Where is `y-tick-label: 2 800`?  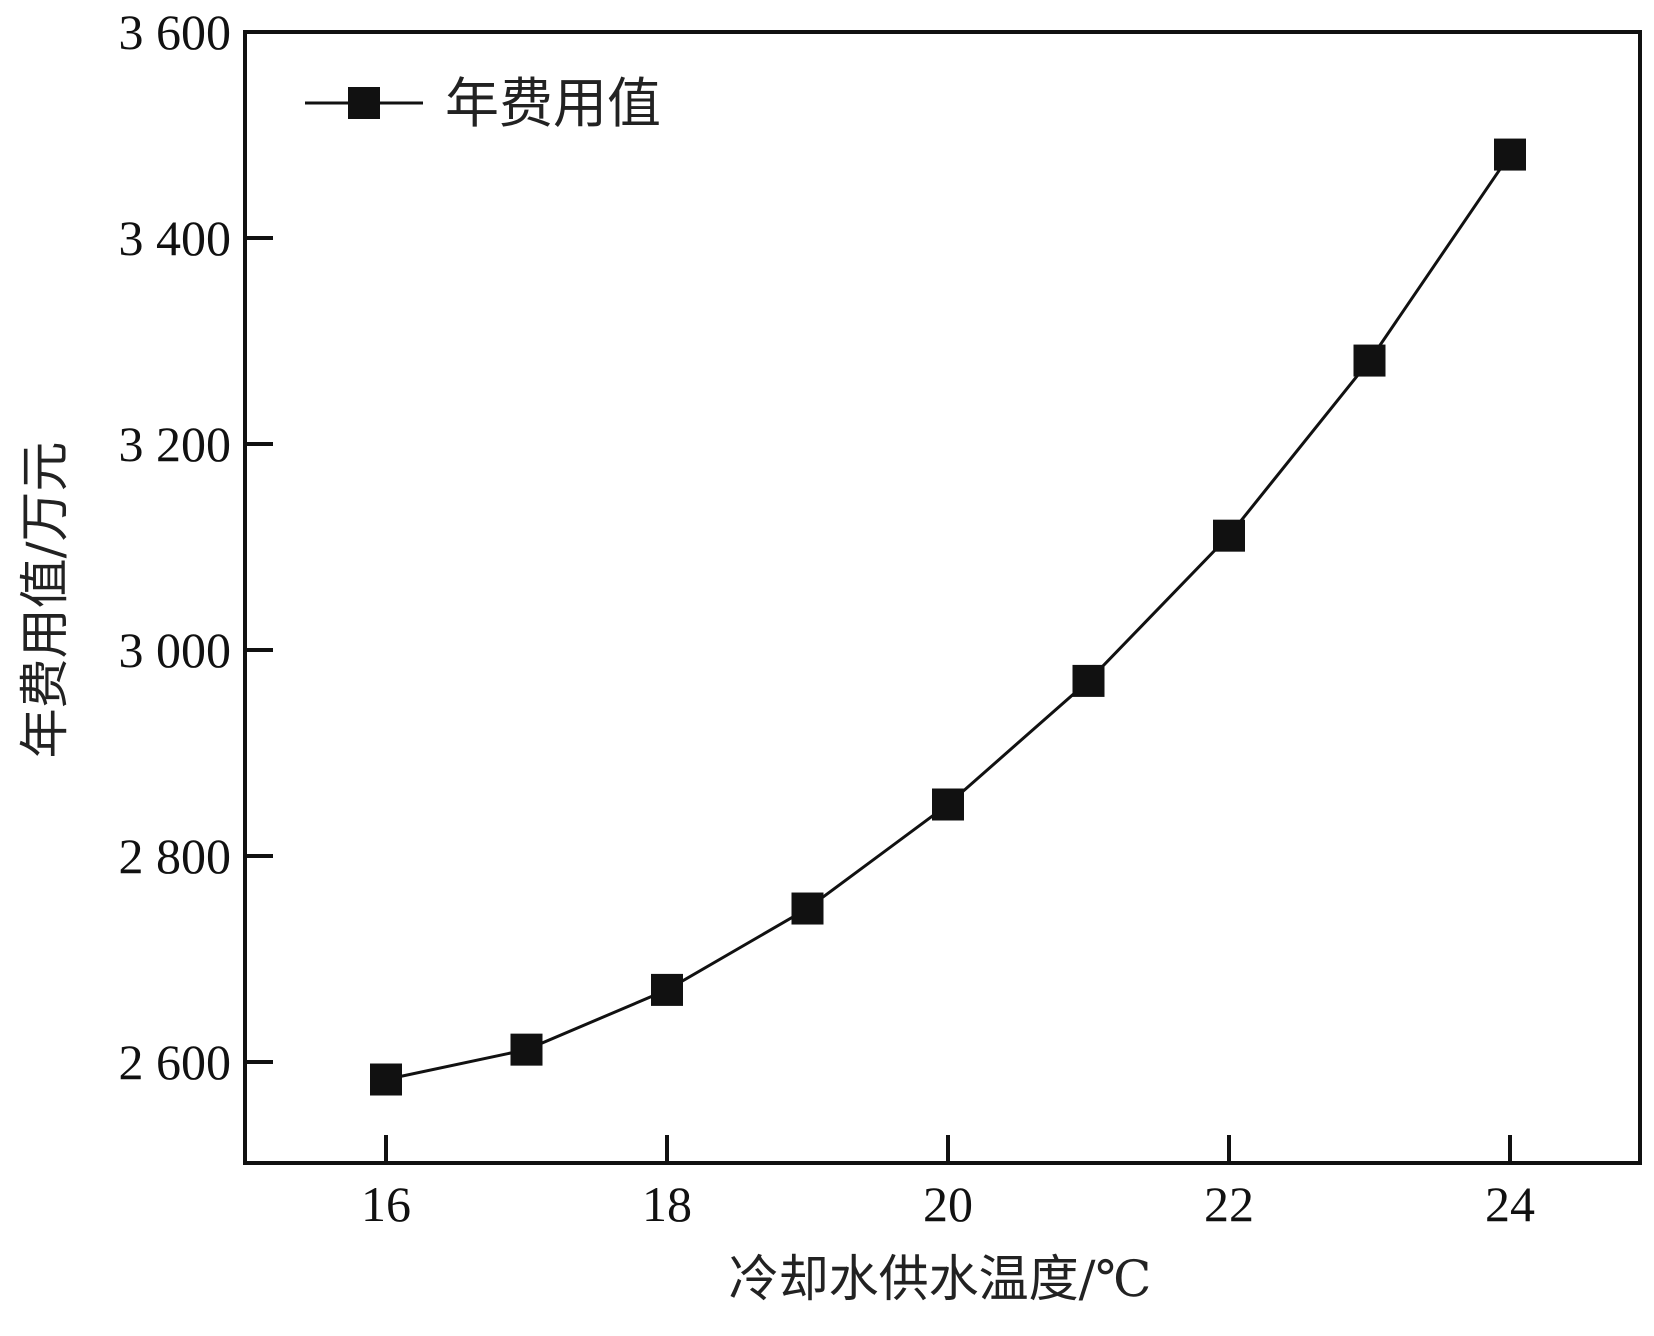
y-tick-label: 2 800 is located at coordinates (175, 856).